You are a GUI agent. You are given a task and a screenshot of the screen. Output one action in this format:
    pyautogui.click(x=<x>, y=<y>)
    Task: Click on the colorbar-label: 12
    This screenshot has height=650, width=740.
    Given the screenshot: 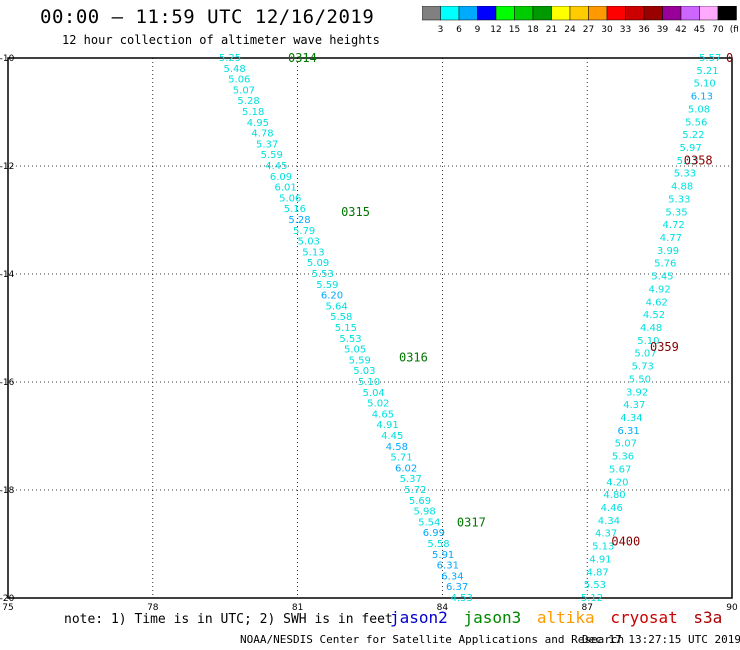 What is the action you would take?
    pyautogui.click(x=495, y=30)
    